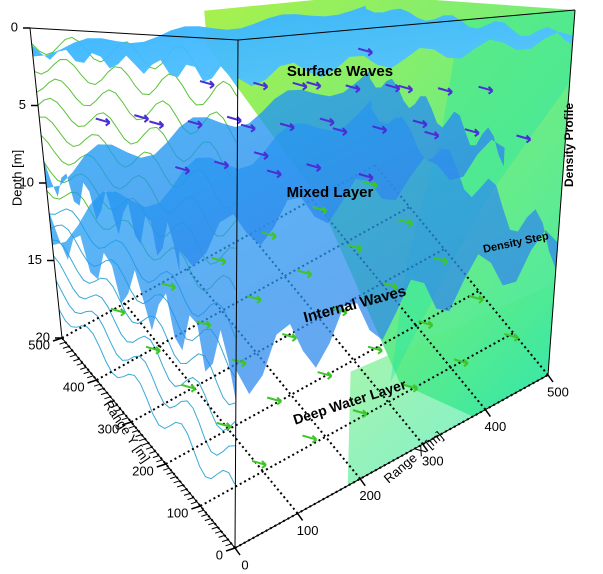 The image size is (603, 574). What do you see at coordinates (108, 428) in the screenshot?
I see `y-tick-label: 300` at bounding box center [108, 428].